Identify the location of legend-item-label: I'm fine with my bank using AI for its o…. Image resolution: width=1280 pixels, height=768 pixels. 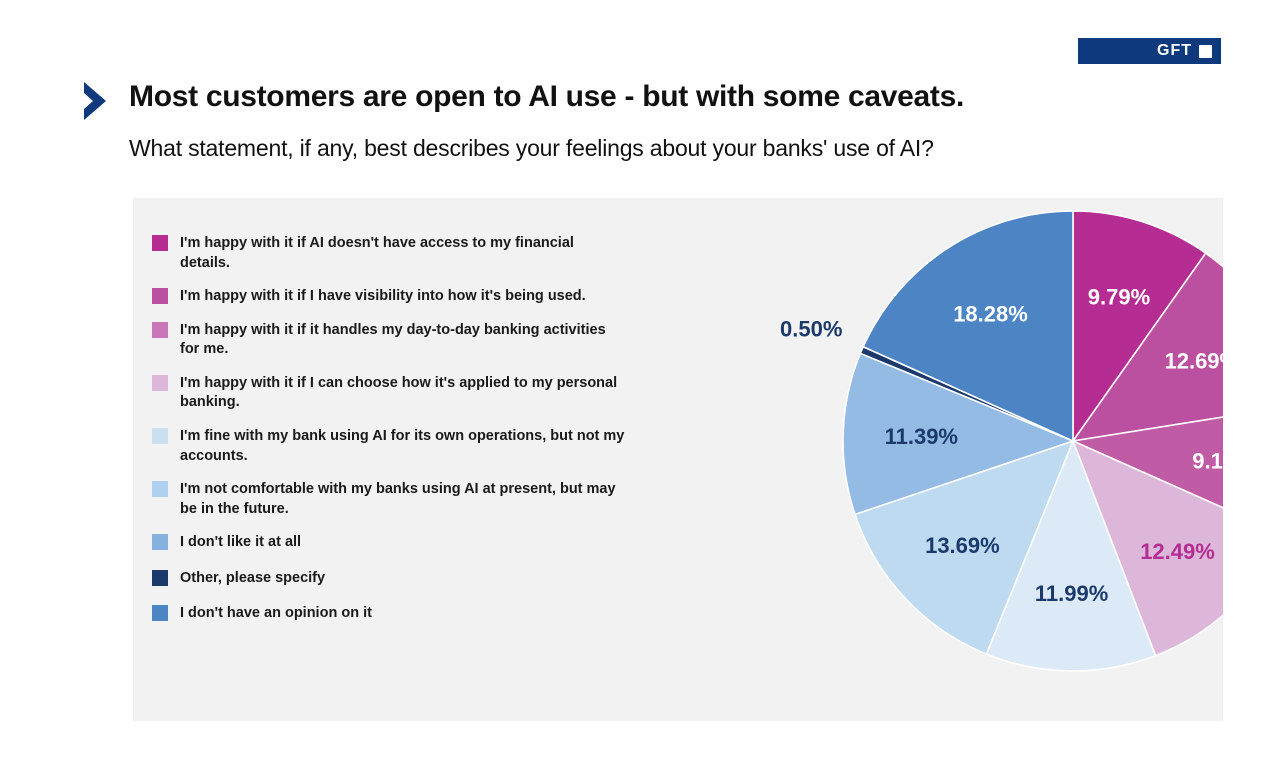
(402, 445).